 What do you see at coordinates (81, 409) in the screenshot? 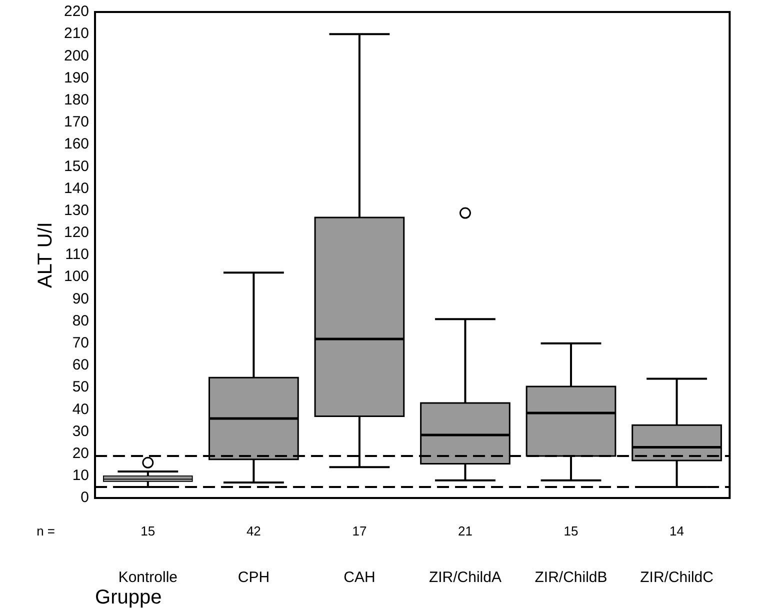
I see `y-tick-label: 40` at bounding box center [81, 409].